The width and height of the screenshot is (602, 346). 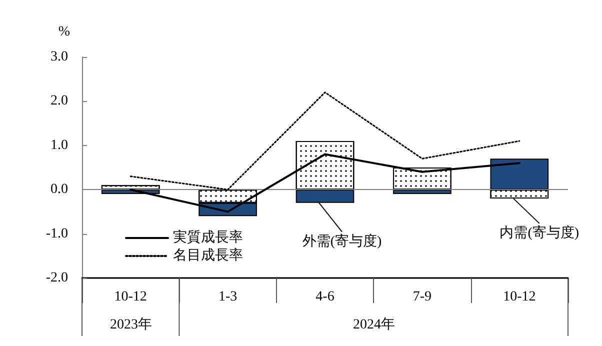 I want to click on y-tick-label: 1.0, so click(x=59, y=145).